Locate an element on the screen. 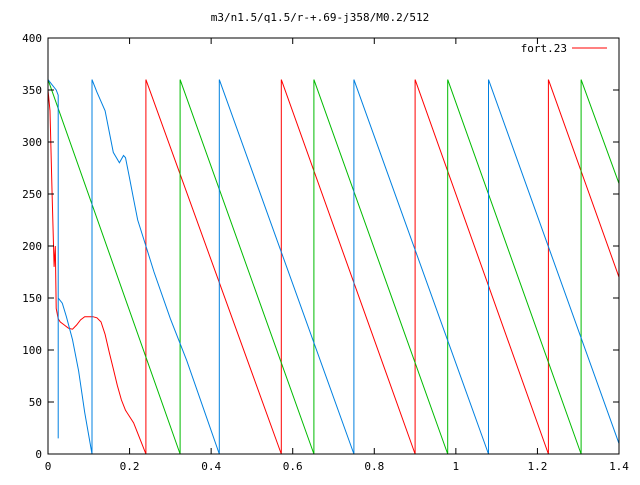  y-tick-label: 400 is located at coordinates (32, 38).